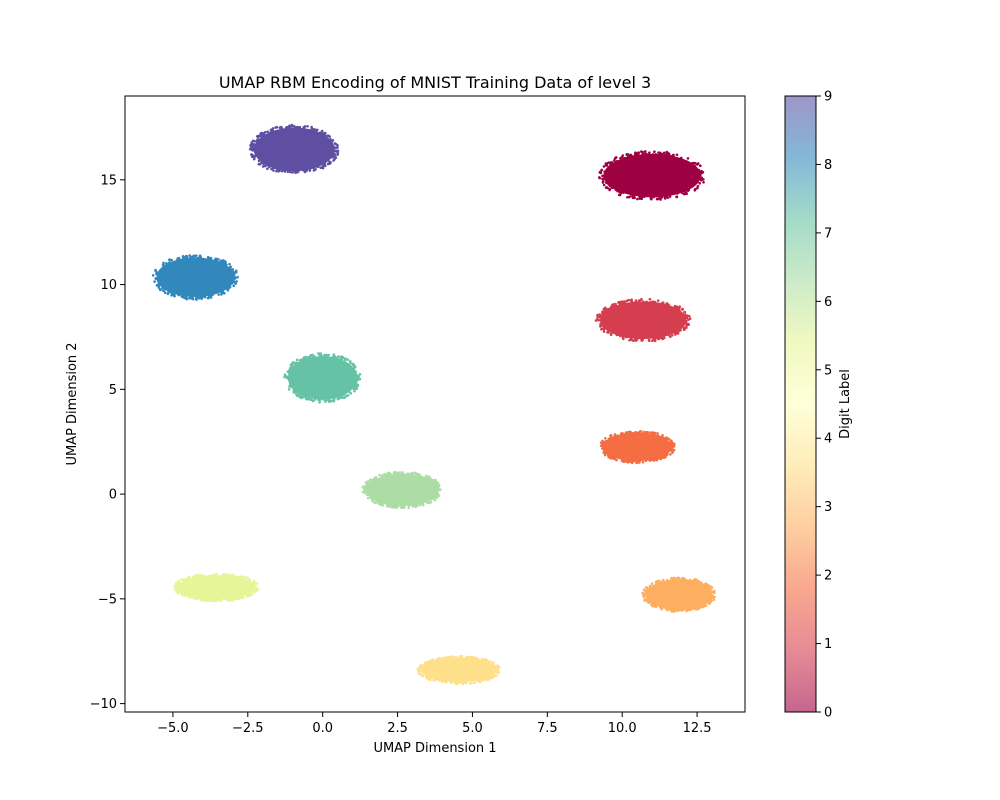 This screenshot has height=800, width=1000. Describe the element at coordinates (322, 728) in the screenshot. I see `x-tick-label: 0.0` at that location.